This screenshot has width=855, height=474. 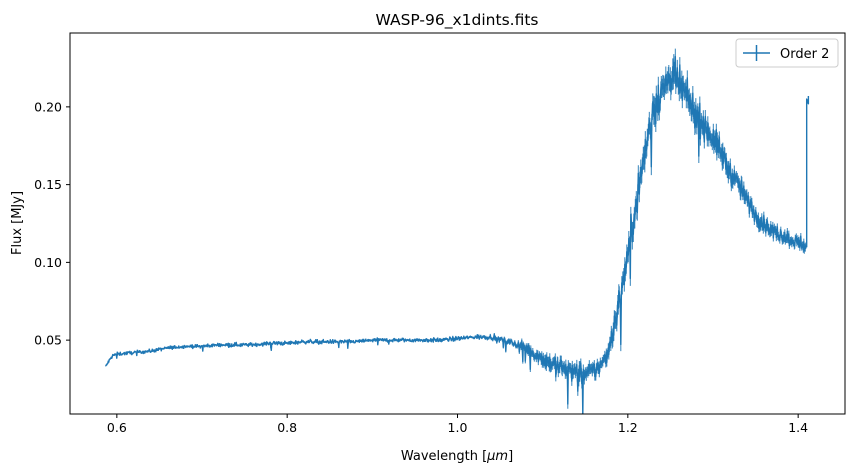 What do you see at coordinates (287, 427) in the screenshot?
I see `x-tick-label: 0.8` at bounding box center [287, 427].